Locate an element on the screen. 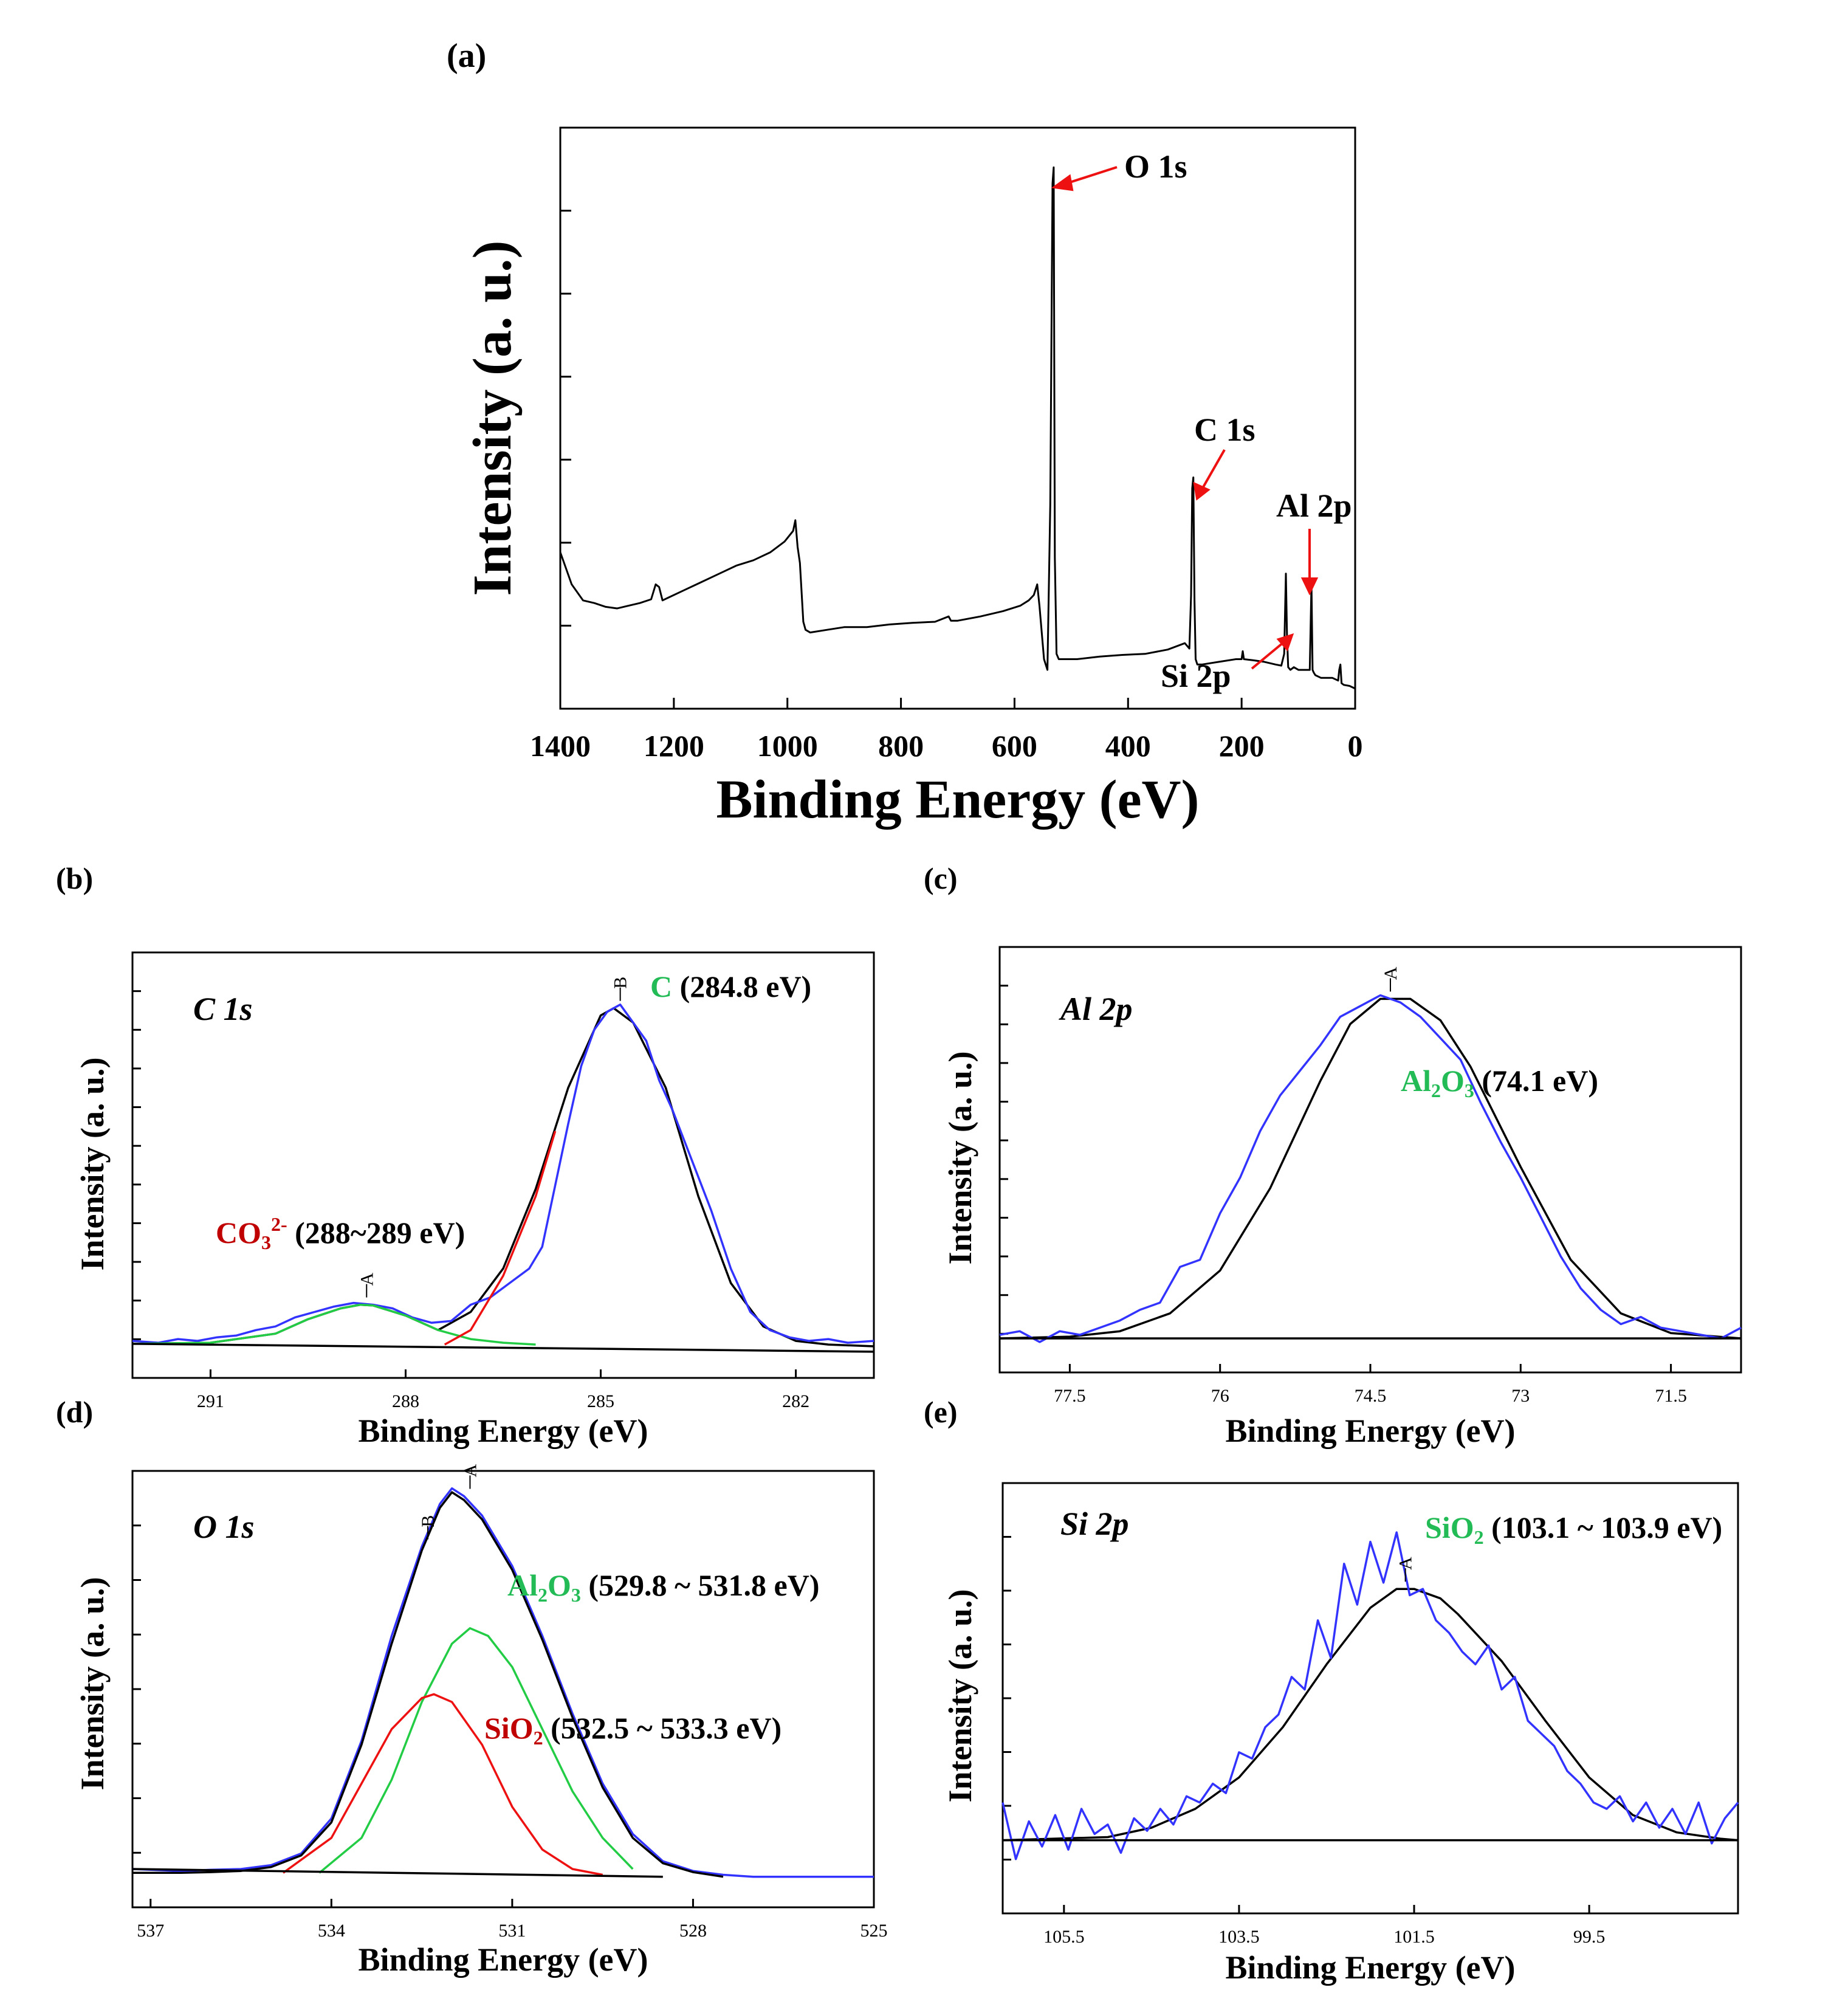  x-tick-label: 600 is located at coordinates (1015, 746).